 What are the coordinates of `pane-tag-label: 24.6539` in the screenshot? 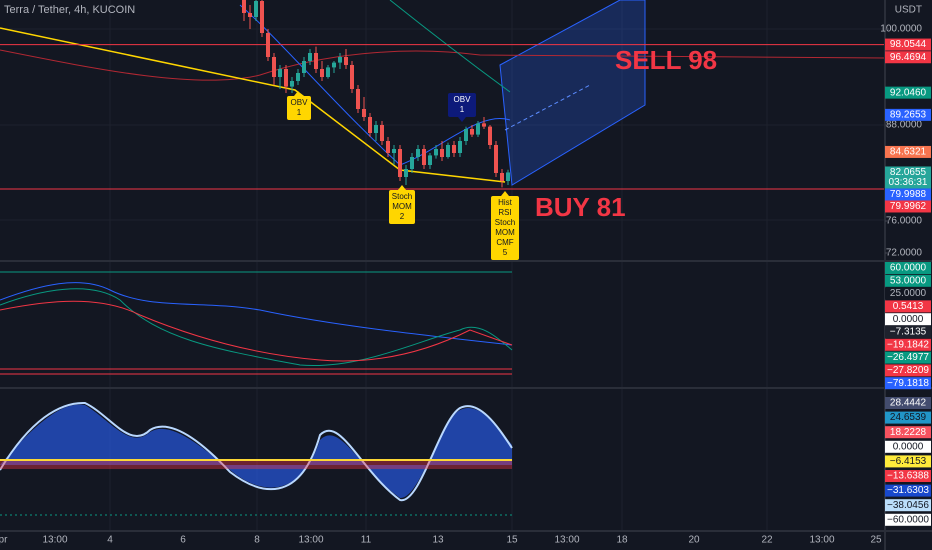 It's located at (908, 417).